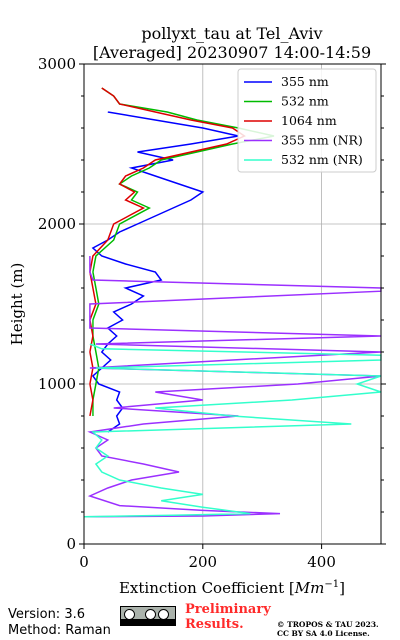  I want to click on version-text: Version: 3.6, so click(46, 614).